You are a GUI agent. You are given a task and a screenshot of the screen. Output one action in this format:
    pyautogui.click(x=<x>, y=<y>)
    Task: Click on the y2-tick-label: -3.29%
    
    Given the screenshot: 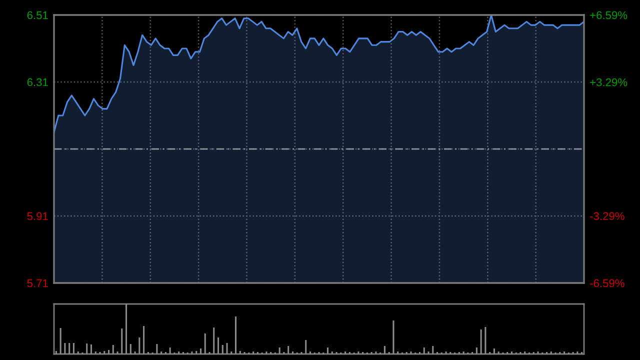 What is the action you would take?
    pyautogui.click(x=607, y=216)
    